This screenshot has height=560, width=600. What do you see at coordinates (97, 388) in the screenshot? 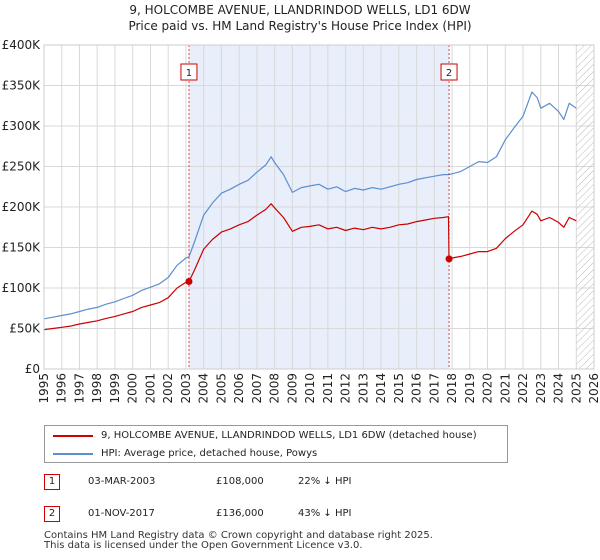
I see `x-tick-label: 1998` at bounding box center [97, 388].